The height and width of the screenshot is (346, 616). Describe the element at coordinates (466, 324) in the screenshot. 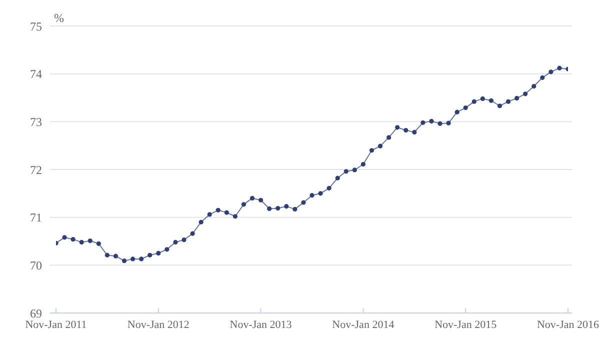

I see `x-tick-label: Nov-Jan 2015` at that location.